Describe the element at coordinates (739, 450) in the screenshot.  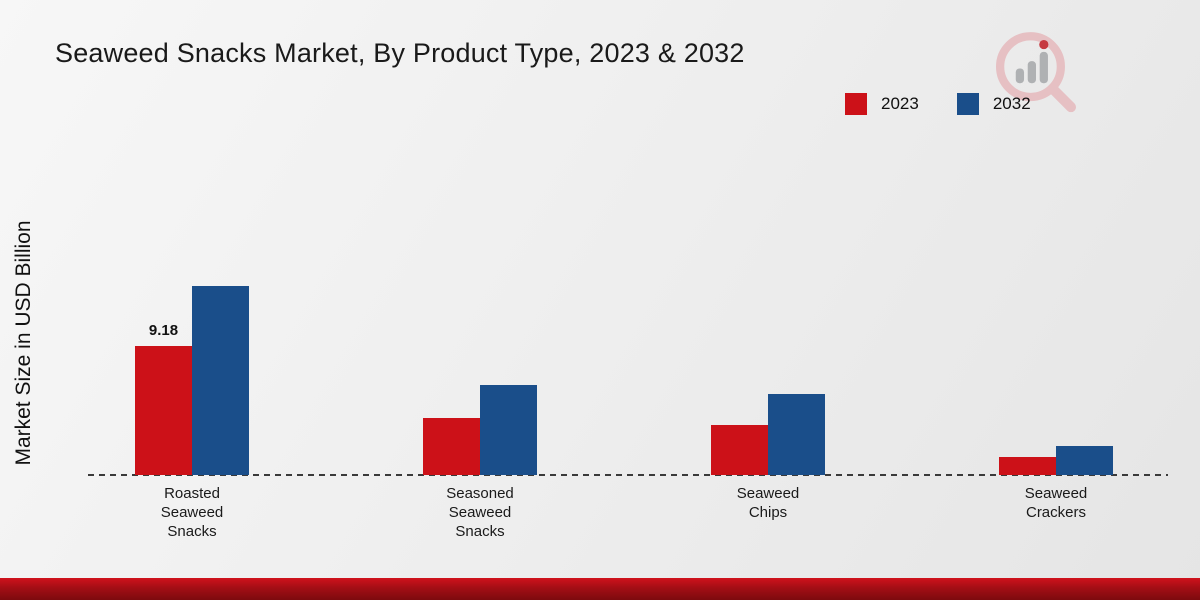
I see `bar-2023-seaweed-chips` at that location.